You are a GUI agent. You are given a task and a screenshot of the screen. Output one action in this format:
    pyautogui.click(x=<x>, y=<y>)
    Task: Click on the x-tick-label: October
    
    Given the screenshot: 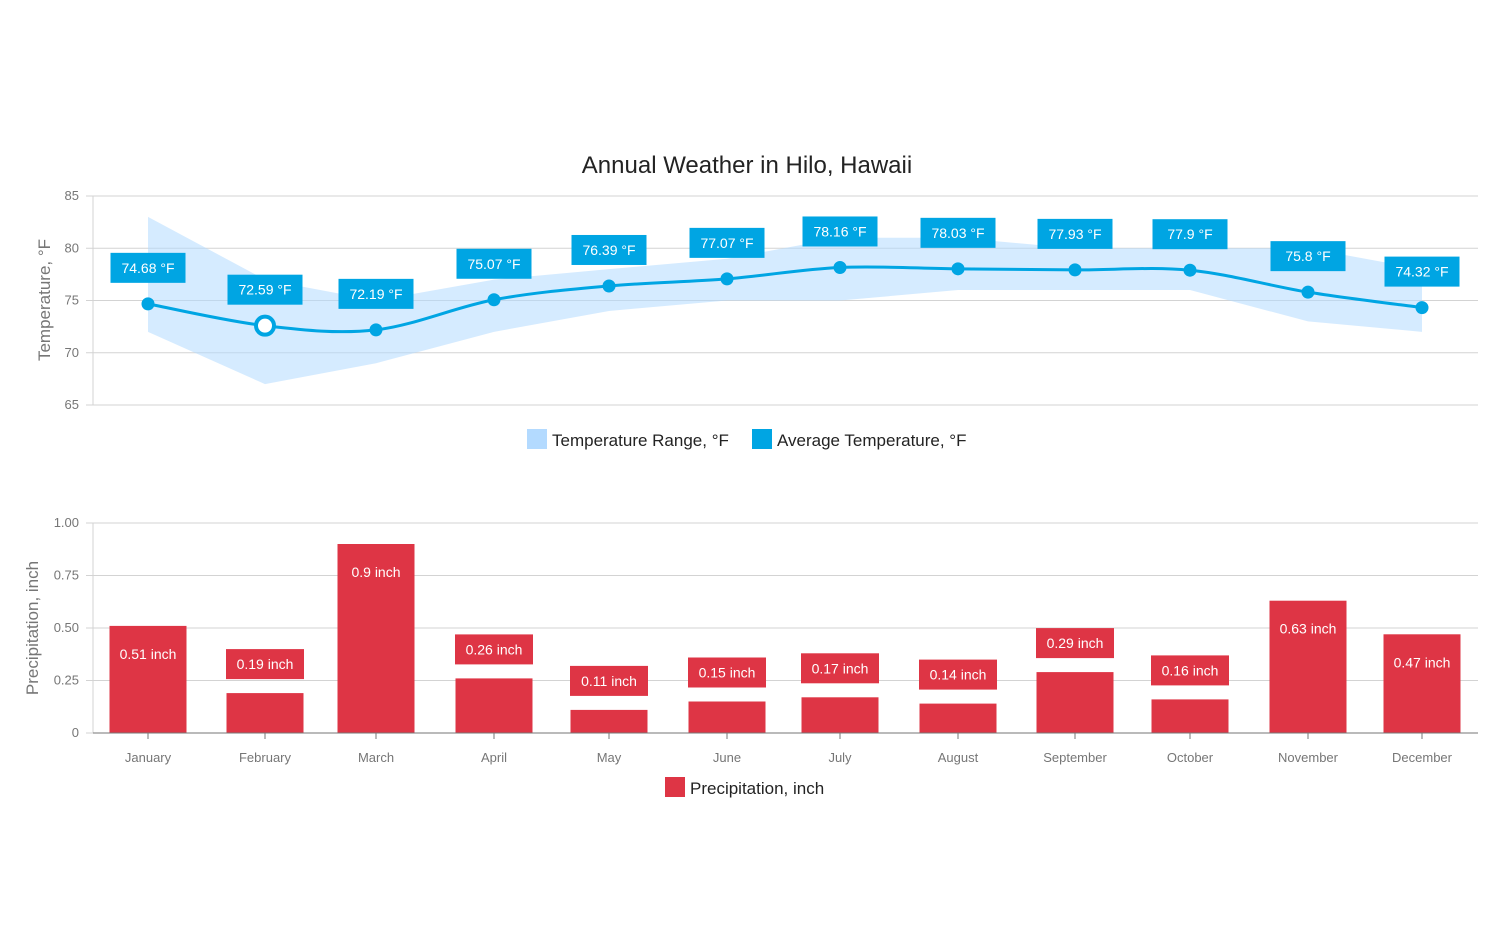 What is the action you would take?
    pyautogui.click(x=1190, y=757)
    